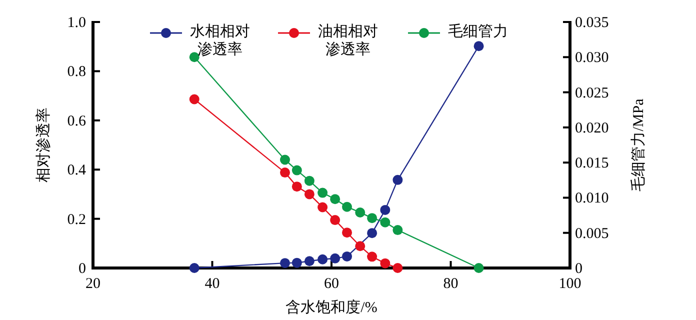 The width and height of the screenshot is (696, 320). What do you see at coordinates (578, 269) in the screenshot?
I see `y2-tick-label: 0` at bounding box center [578, 269].